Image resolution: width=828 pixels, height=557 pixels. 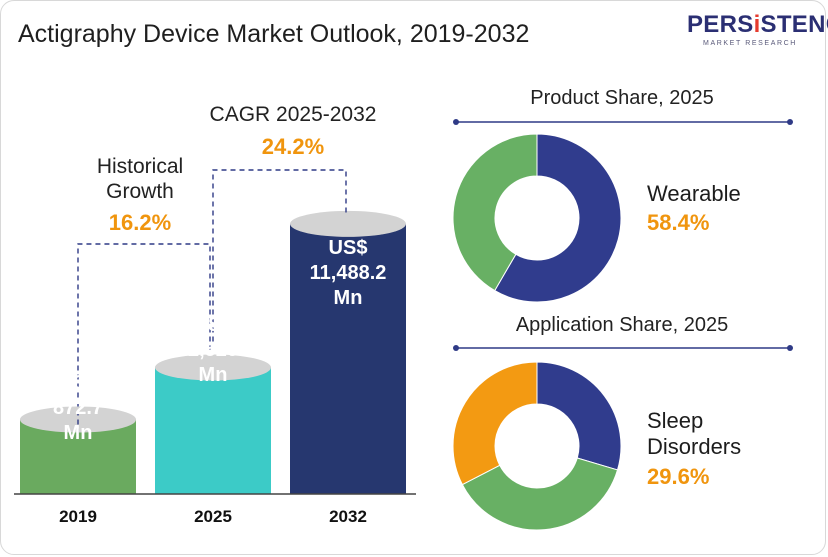 I want to click on product-share-divider-end-dot, so click(x=790, y=122).